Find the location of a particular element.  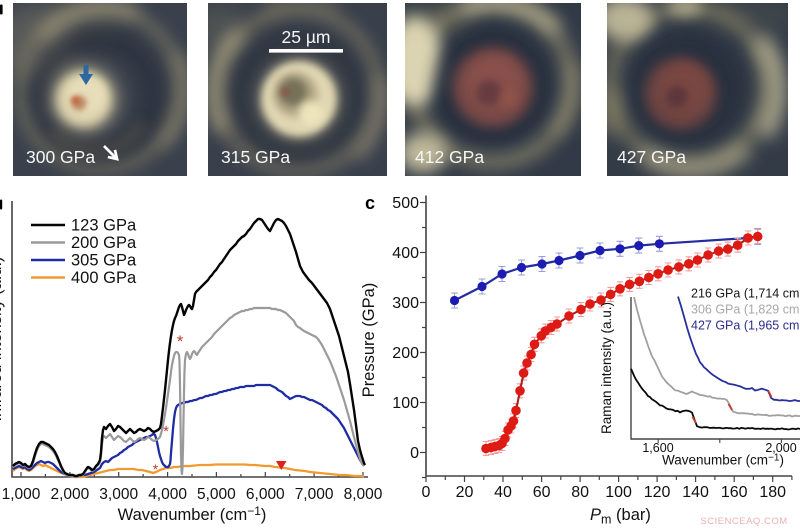

svg-text: 4,000 is located at coordinates (167, 494).